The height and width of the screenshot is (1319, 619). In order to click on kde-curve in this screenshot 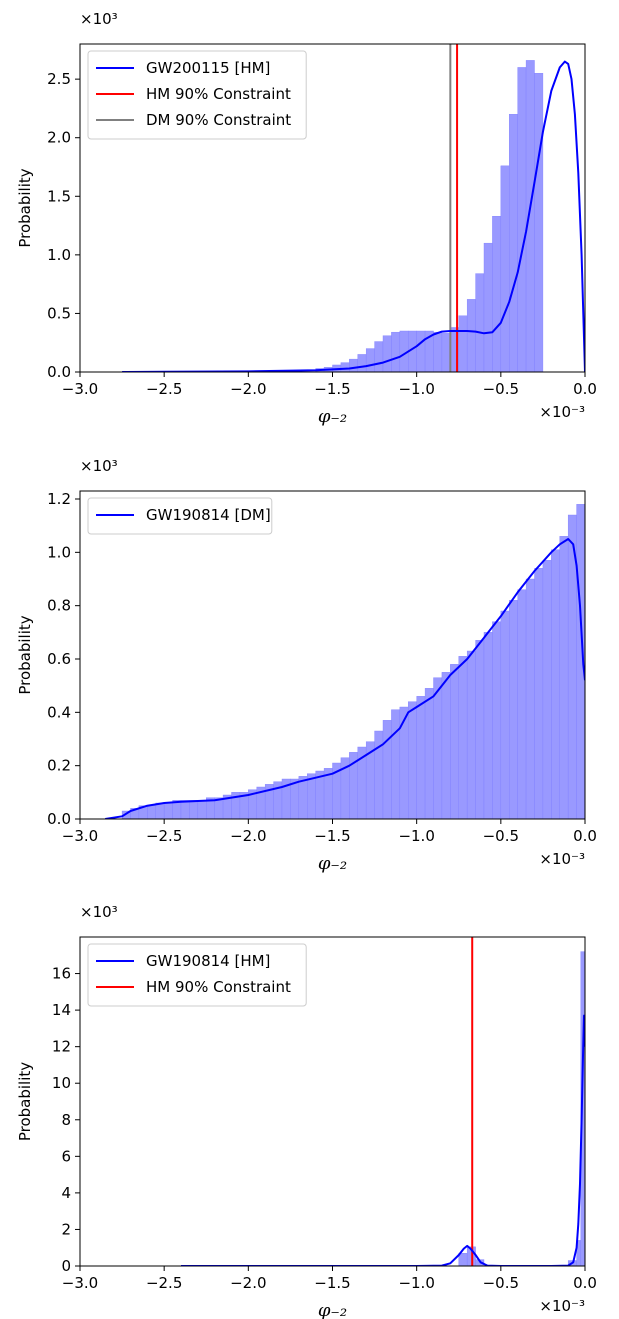, I will do `click(383, 1140)`.